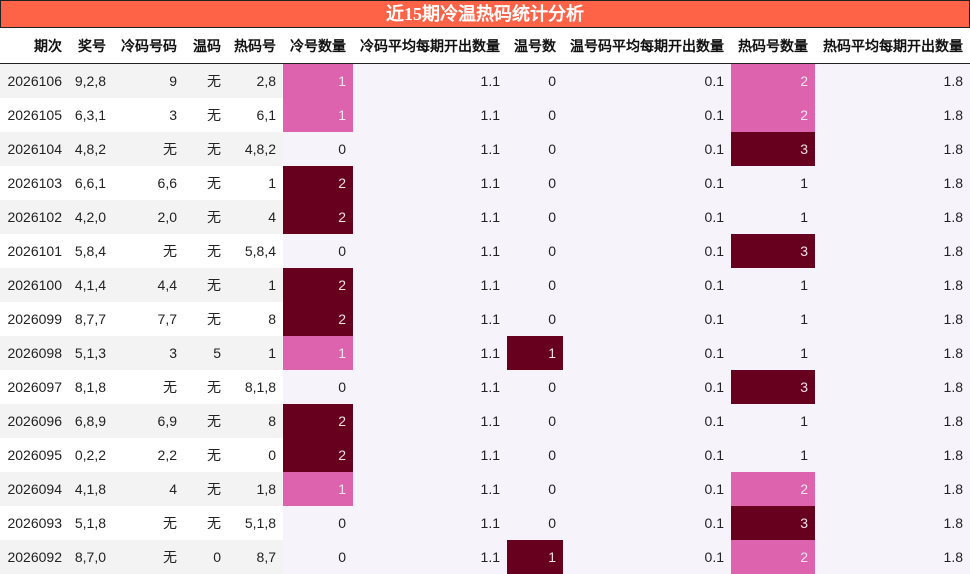 Image resolution: width=970 pixels, height=574 pixels. What do you see at coordinates (148, 319) in the screenshot?
I see `cold-numbers-cell: 7,7` at bounding box center [148, 319].